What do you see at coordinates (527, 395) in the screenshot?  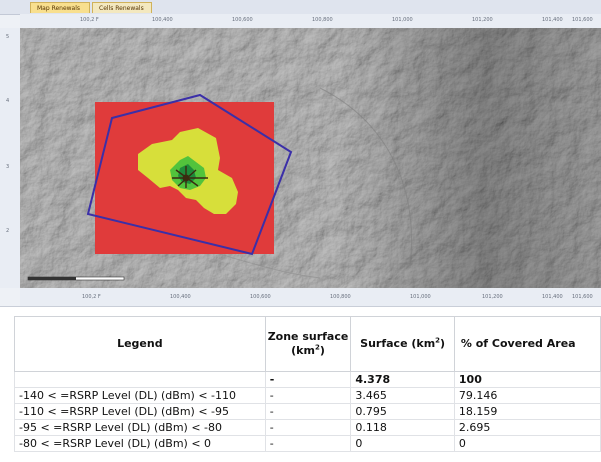 I see `cell-covered-area: 79.146` at bounding box center [527, 395].